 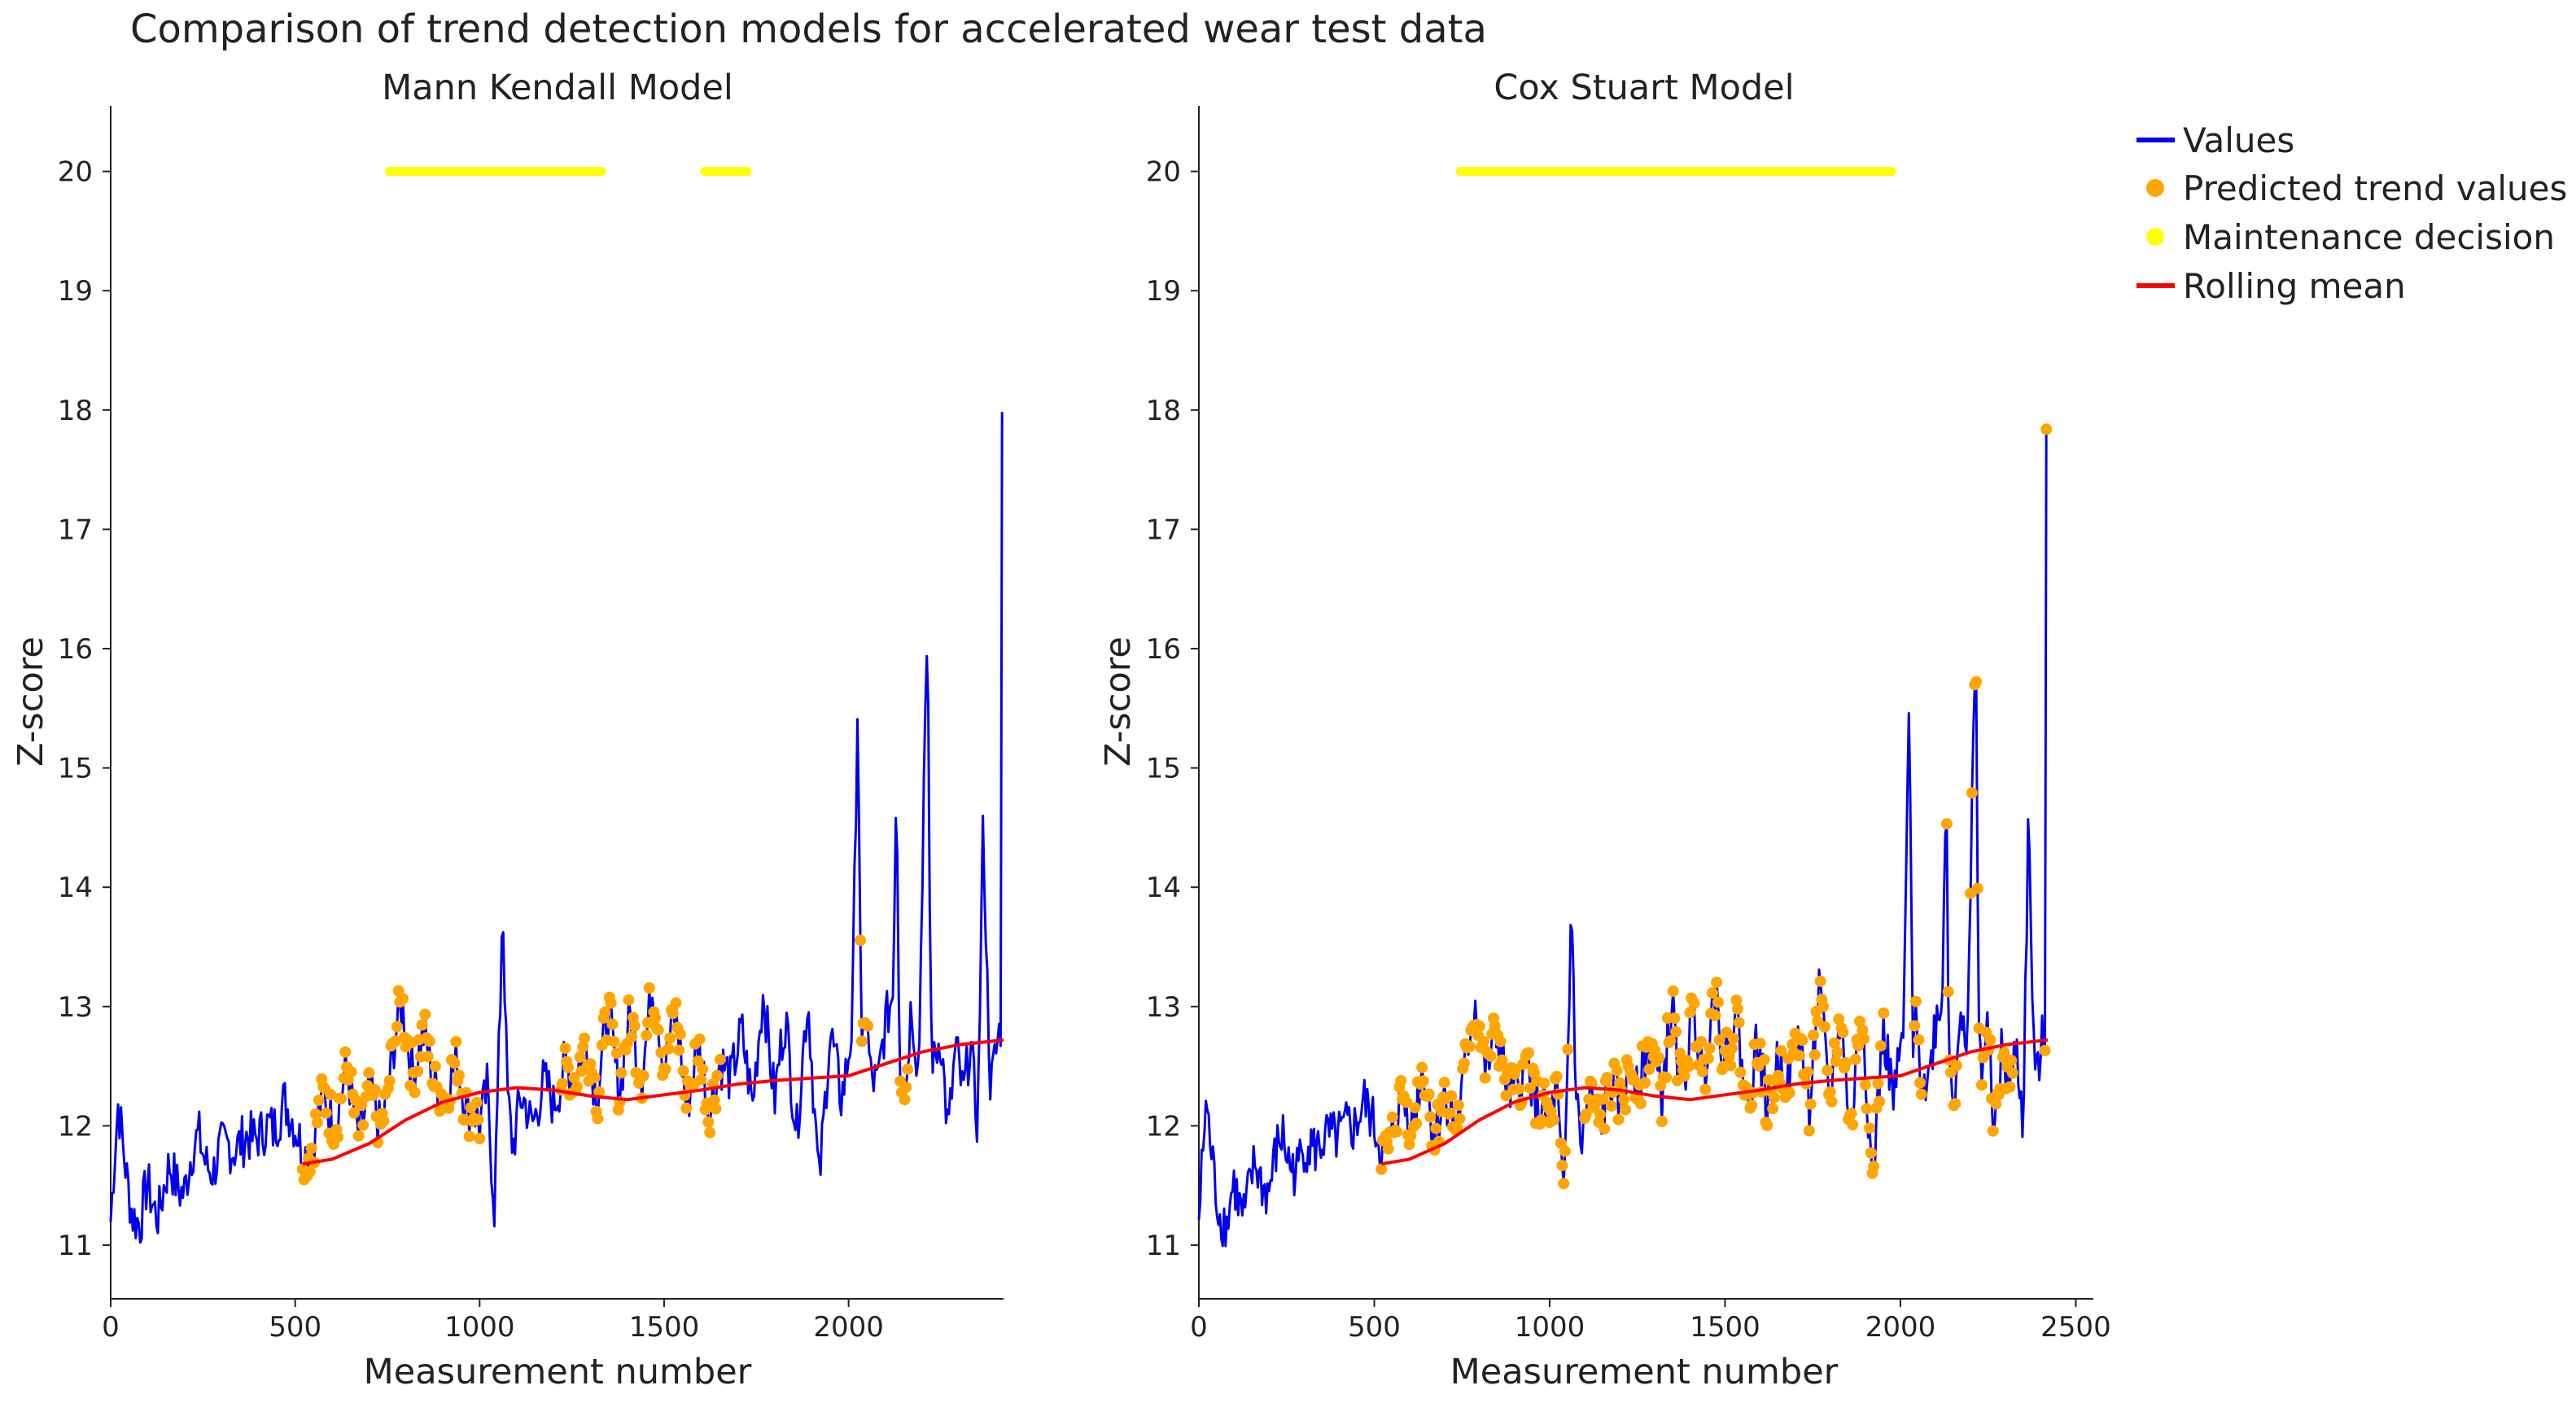 What do you see at coordinates (1118, 701) in the screenshot?
I see `y-axis-label-cox-stuart: Z-score` at bounding box center [1118, 701].